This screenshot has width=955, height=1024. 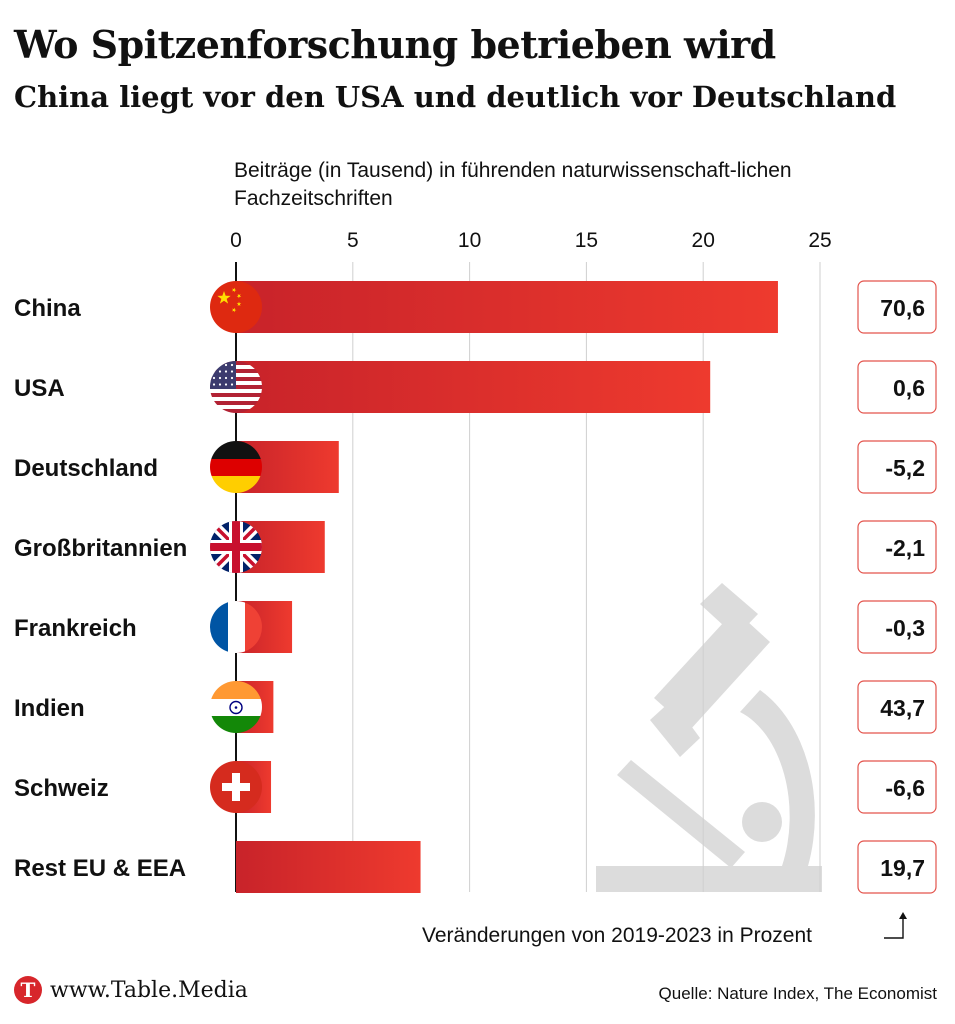 What do you see at coordinates (905, 628) in the screenshot?
I see `change-value: -0,3` at bounding box center [905, 628].